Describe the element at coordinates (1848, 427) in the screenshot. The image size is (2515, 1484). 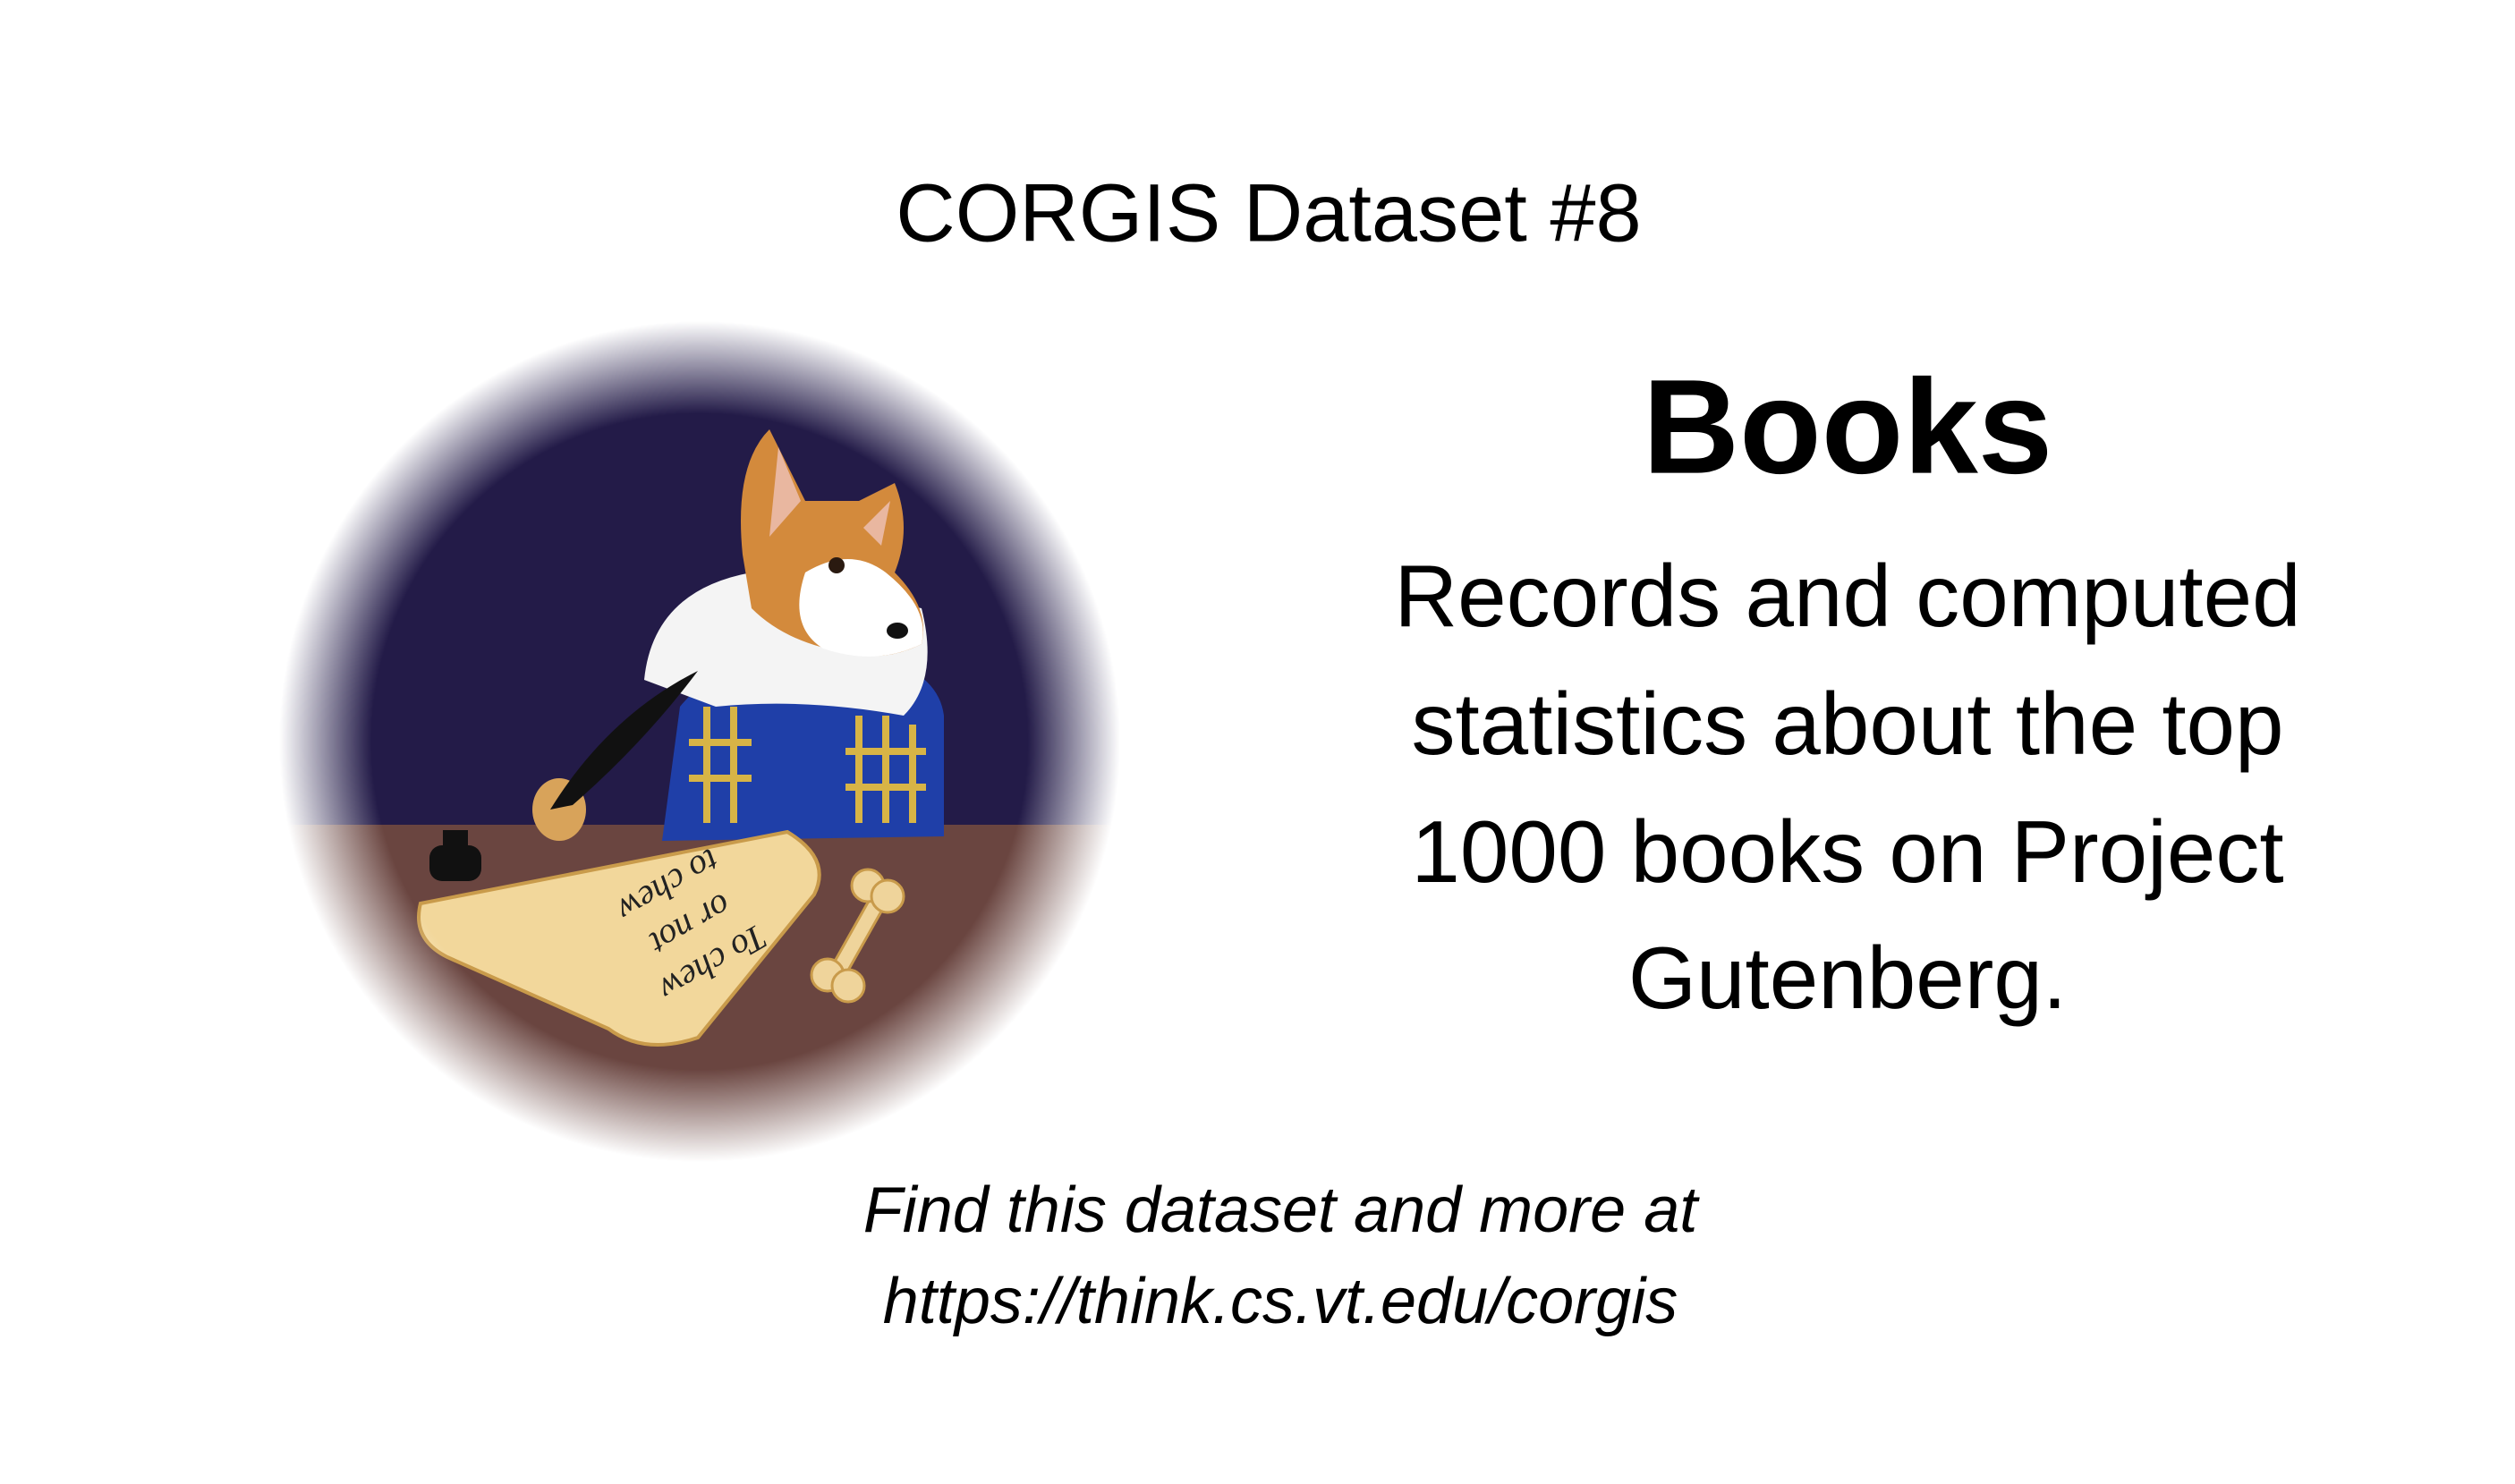
I see `dataset-name: Books` at that location.